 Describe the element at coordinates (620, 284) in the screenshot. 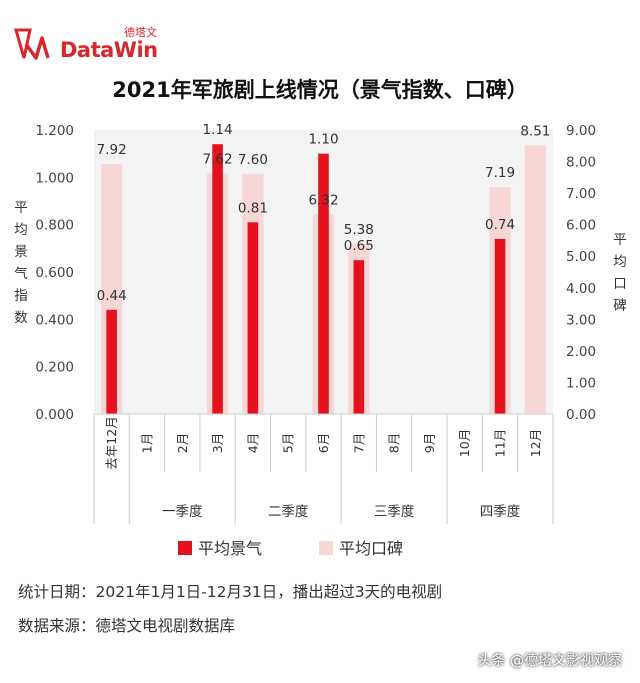

I see `y-right-axis-label-char: 口` at that location.